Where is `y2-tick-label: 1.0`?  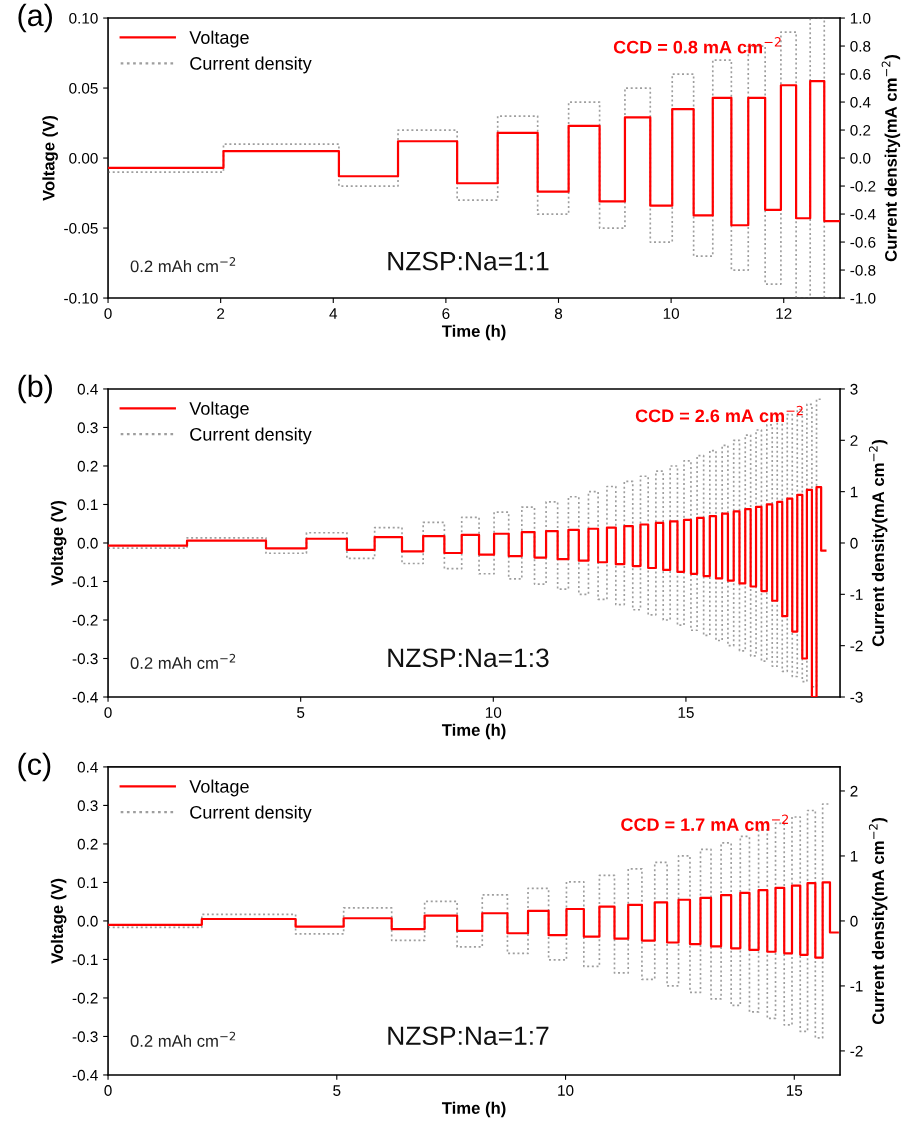 y2-tick-label: 1.0 is located at coordinates (860, 18).